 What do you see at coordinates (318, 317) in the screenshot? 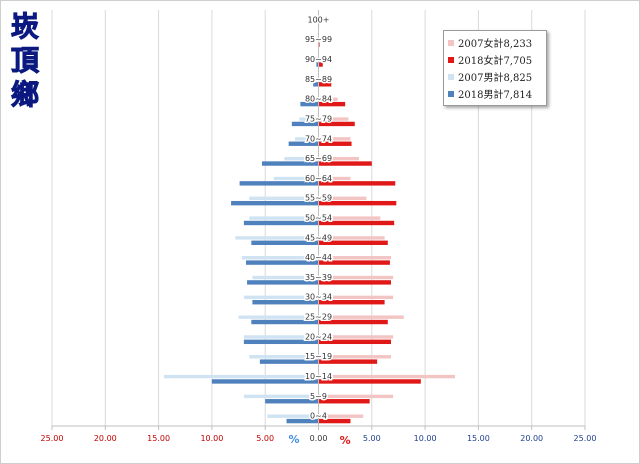
I see `category-label: 25~29` at bounding box center [318, 317].